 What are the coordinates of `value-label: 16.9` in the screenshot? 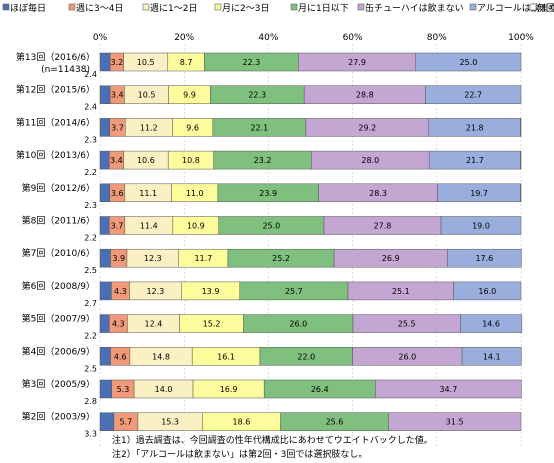 It's located at (229, 389).